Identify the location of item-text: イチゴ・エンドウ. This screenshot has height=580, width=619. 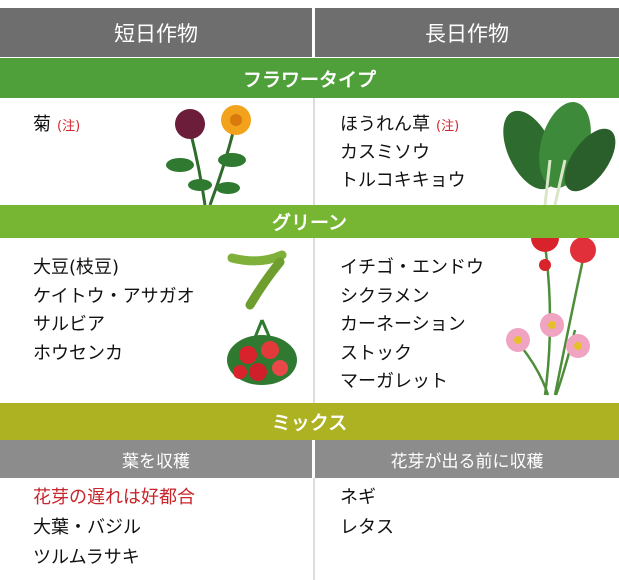
(412, 267).